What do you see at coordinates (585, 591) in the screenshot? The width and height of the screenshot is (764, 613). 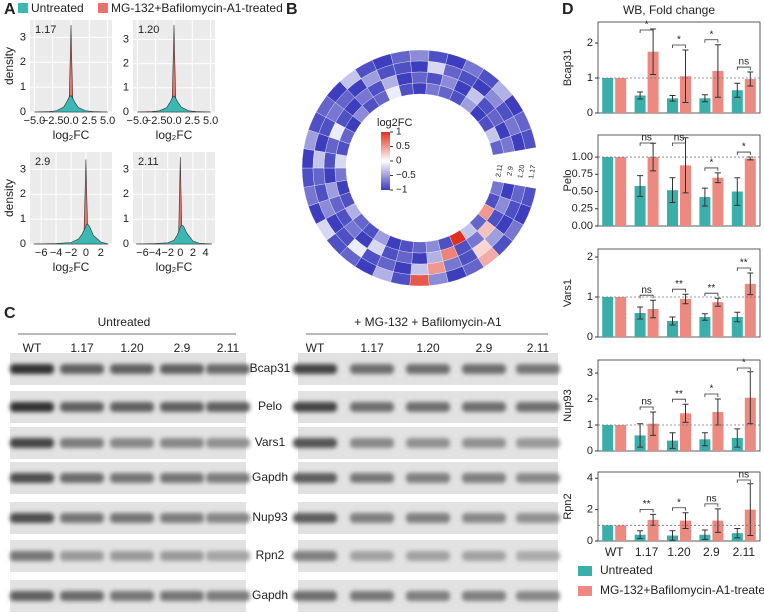 I see `legend-swatch` at bounding box center [585, 591].